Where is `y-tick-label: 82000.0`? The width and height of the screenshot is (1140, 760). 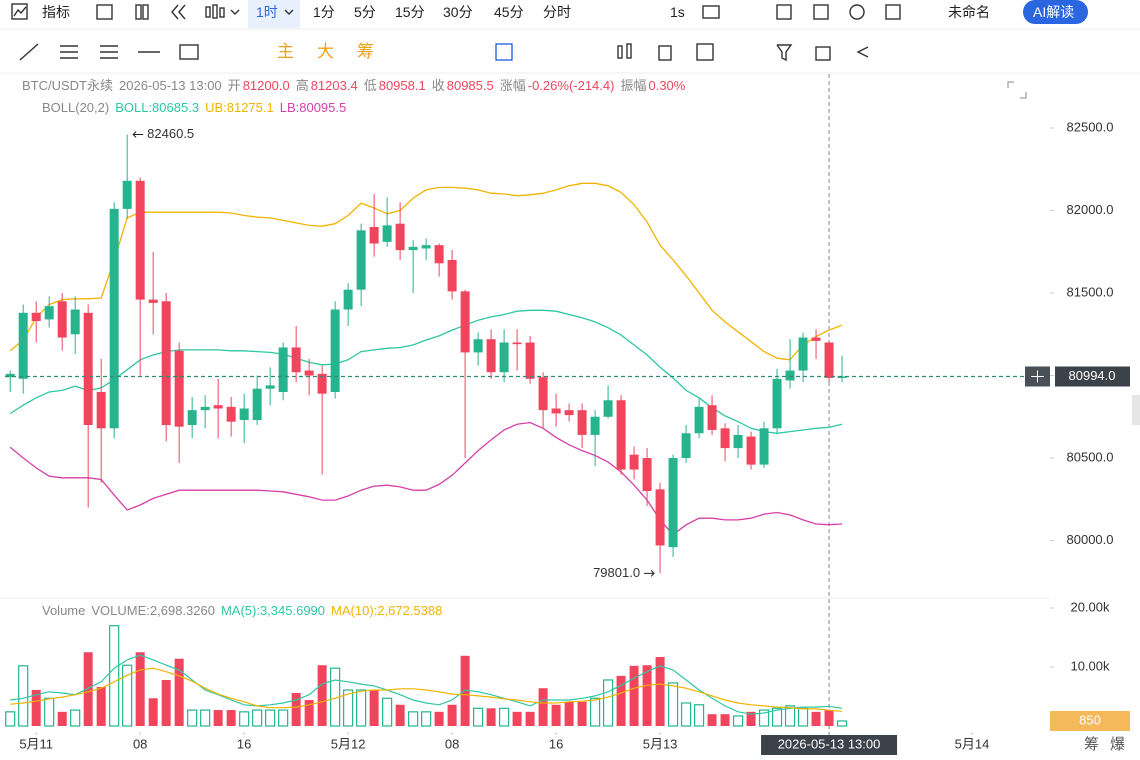
y-tick-label: 82000.0 is located at coordinates (1090, 209).